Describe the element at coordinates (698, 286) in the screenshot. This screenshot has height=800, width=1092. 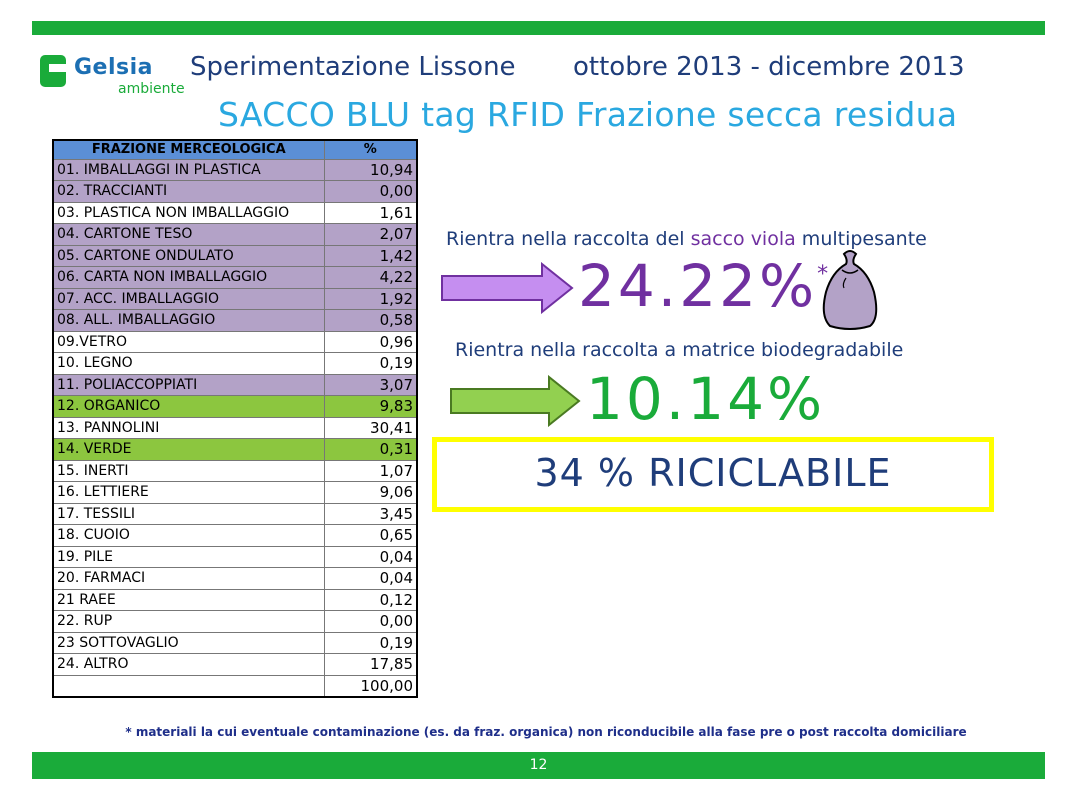
I see `big-percent-violet-value: 24.22%` at that location.